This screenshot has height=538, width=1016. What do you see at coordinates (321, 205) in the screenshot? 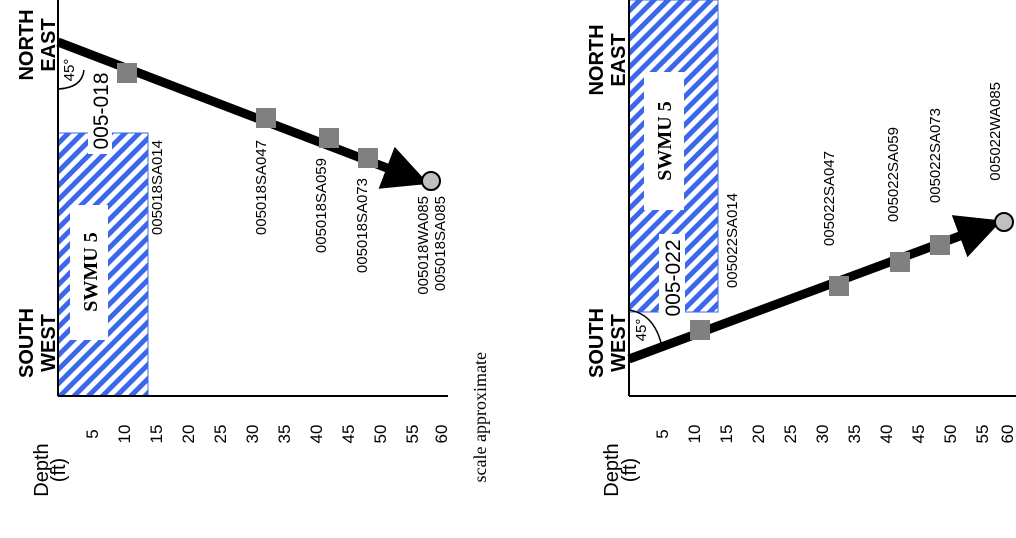
I see `sample-label: 005018SA059` at bounding box center [321, 205].